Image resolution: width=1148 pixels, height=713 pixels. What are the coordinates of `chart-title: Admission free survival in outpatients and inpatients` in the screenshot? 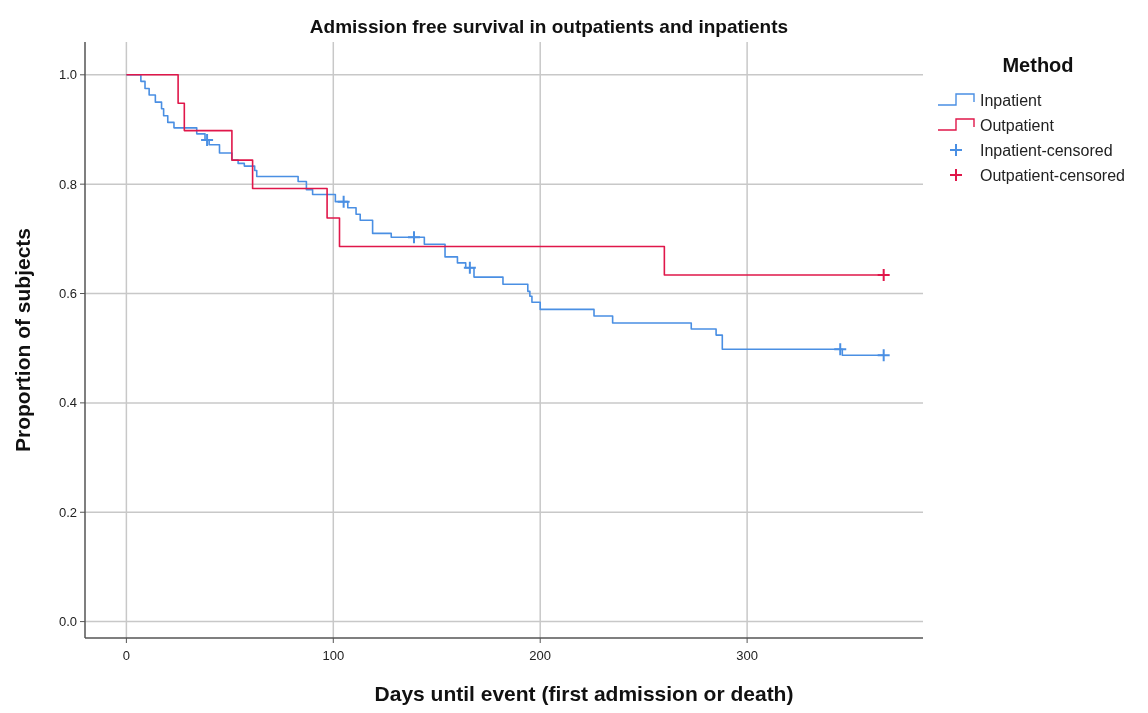 It's located at (549, 26).